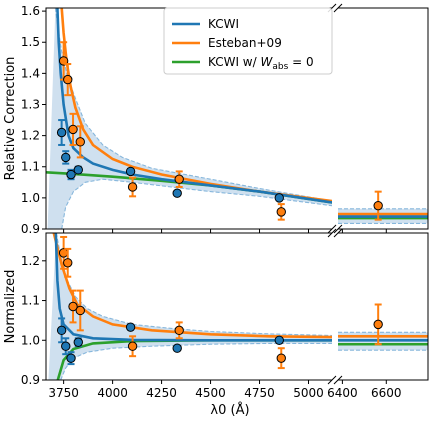 The height and width of the screenshot is (422, 436). I want to click on y-axis-title: Relative Correction, so click(10, 119).